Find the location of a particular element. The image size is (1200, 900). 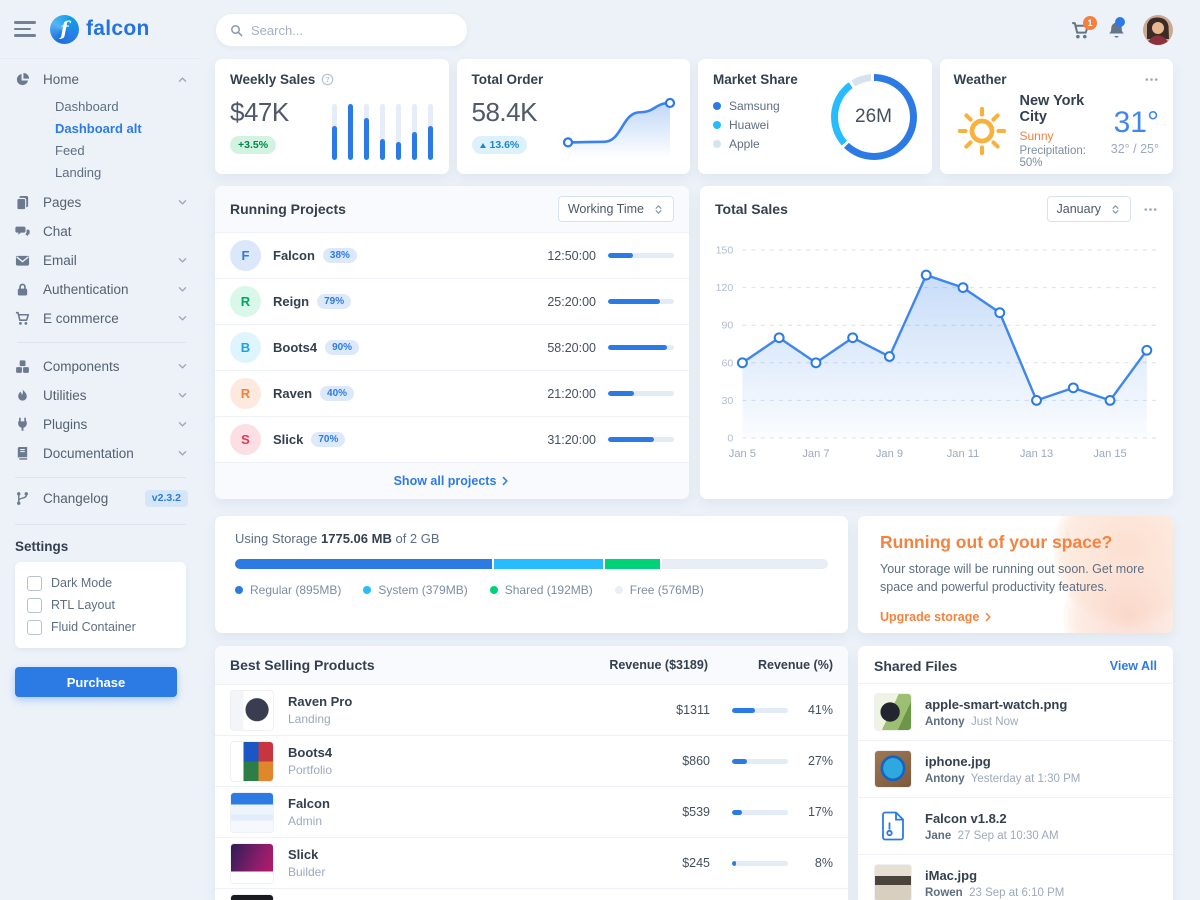

avatar-image is located at coordinates (1158, 30).